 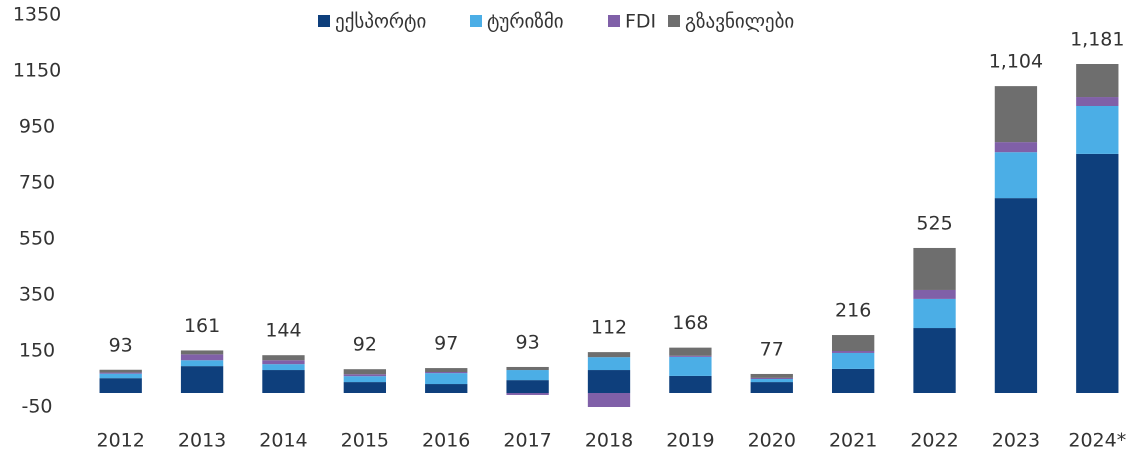 I want to click on x-tick-label: 2015, so click(x=365, y=441).